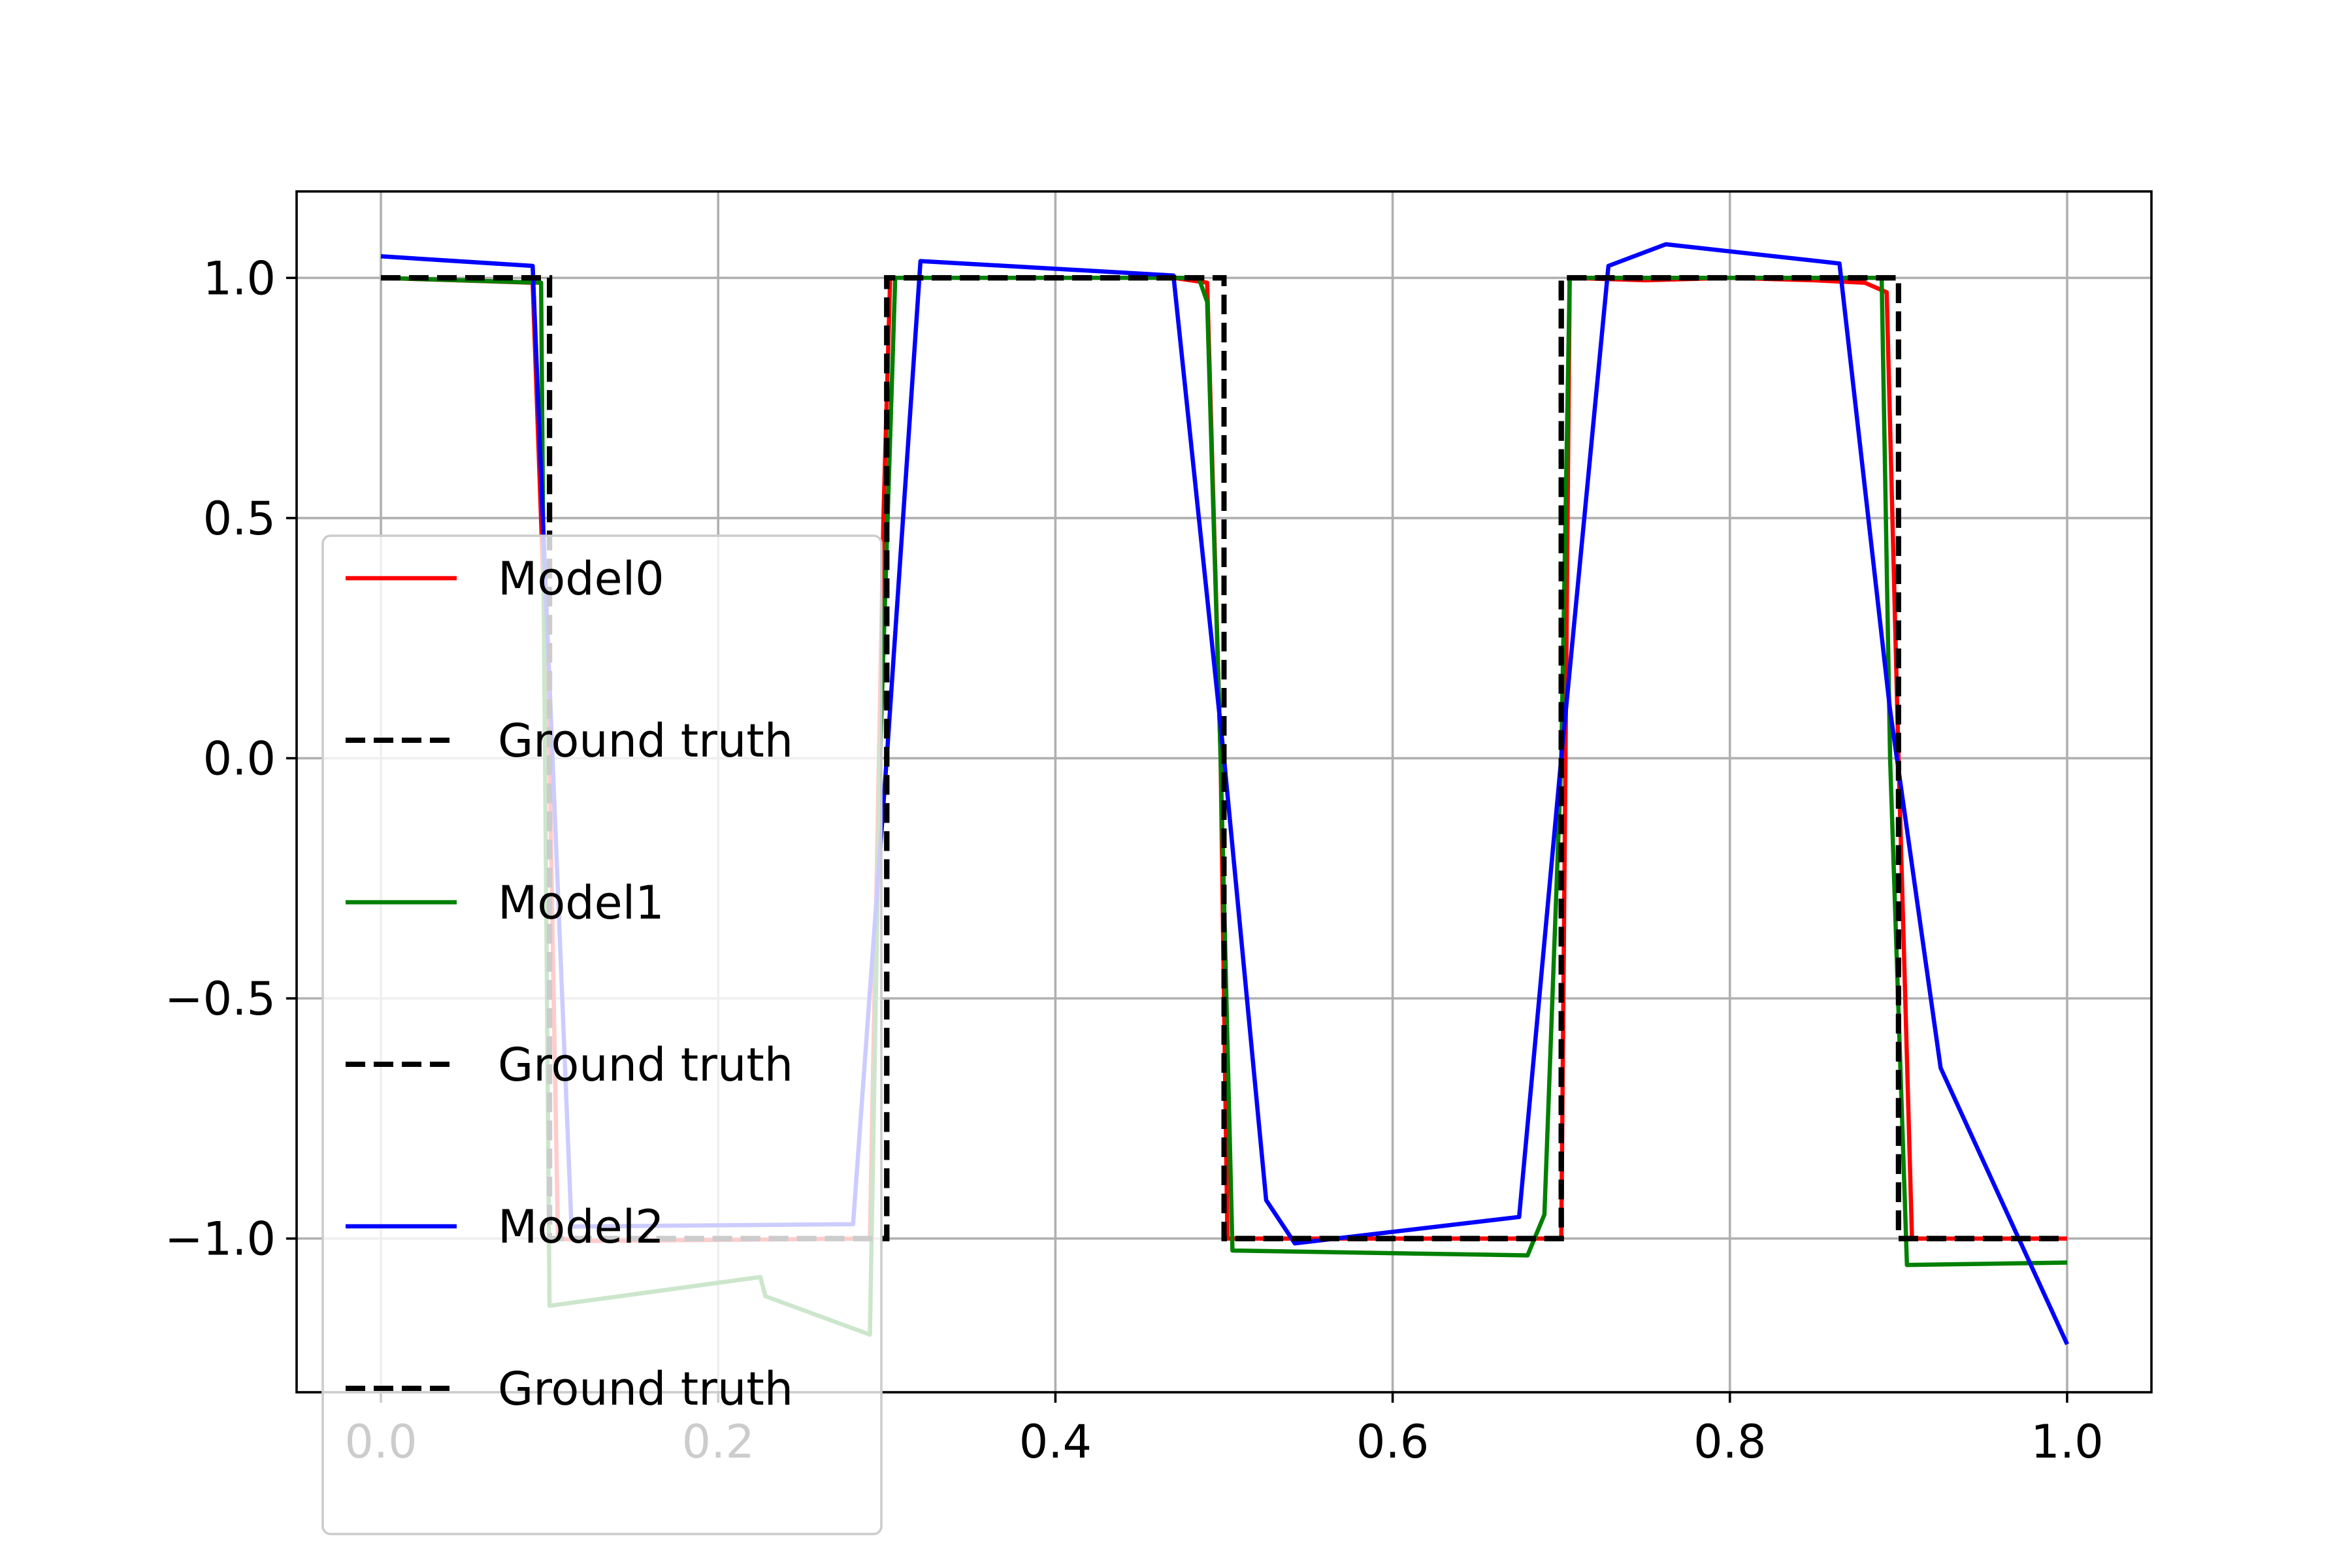 The height and width of the screenshot is (1568, 2352). Describe the element at coordinates (220, 1239) in the screenshot. I see `y-tick-label: −1.0` at that location.